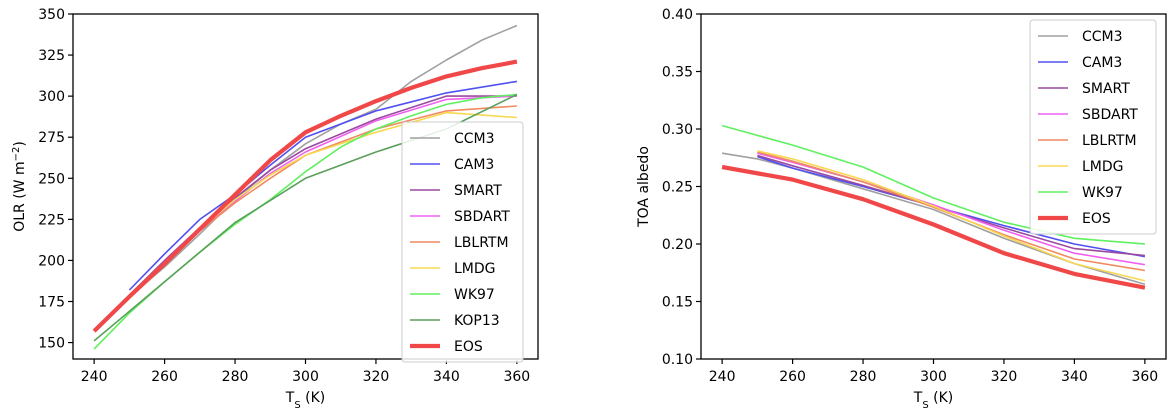 Image resolution: width=1171 pixels, height=413 pixels. Describe the element at coordinates (677, 130) in the screenshot. I see `y-tick-label: 0.30` at that location.